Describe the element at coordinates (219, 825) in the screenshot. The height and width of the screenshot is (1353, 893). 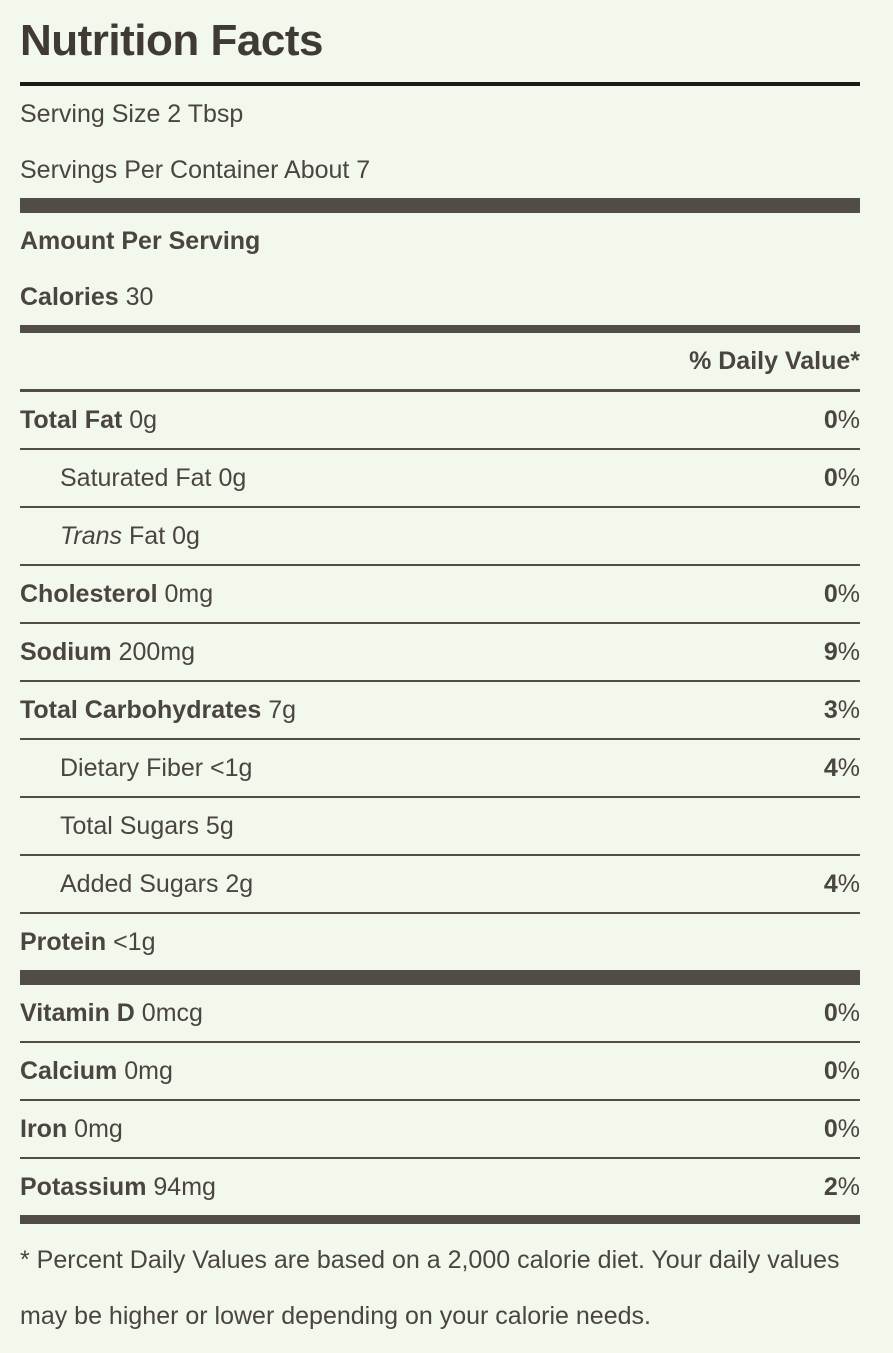
I see `nutrient-amount: 5g` at that location.